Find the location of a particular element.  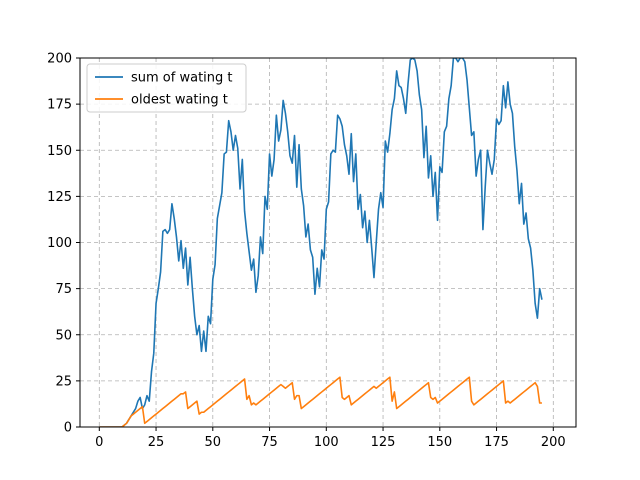

x-tick-label: 200 is located at coordinates (553, 442).